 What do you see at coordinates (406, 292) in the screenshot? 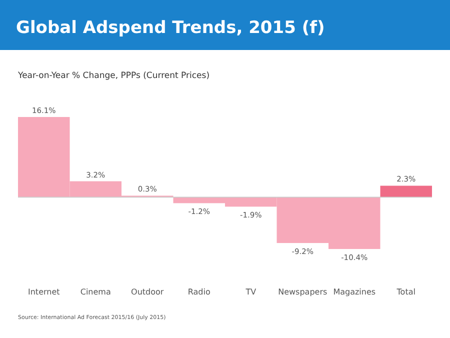
I see `x-tick-label: Total` at bounding box center [406, 292].